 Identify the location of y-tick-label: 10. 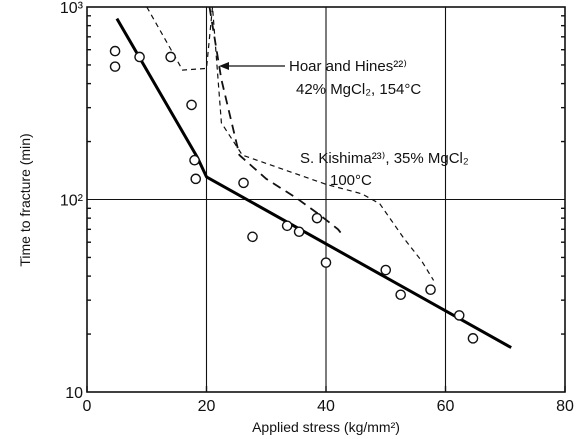
(74, 393).